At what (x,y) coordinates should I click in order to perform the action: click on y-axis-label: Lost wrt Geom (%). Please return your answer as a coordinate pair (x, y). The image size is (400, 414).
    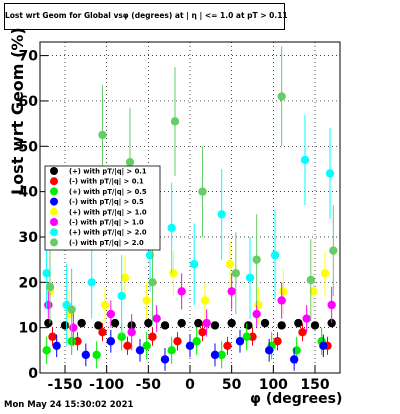
    Looking at the image, I should click on (17, 111).